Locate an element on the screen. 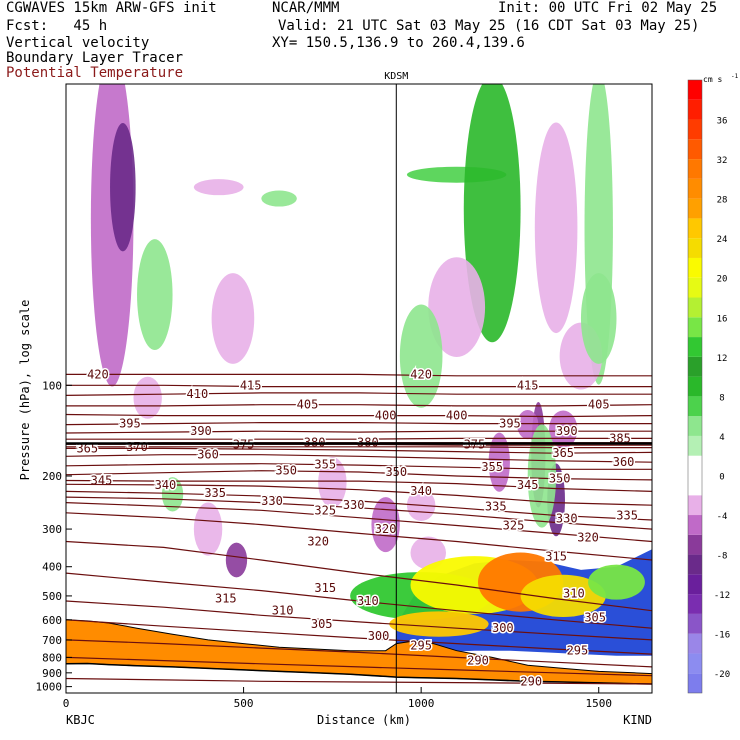 Image resolution: width=740 pixels, height=740 pixels. x-tick-label: 1000 is located at coordinates (421, 703).